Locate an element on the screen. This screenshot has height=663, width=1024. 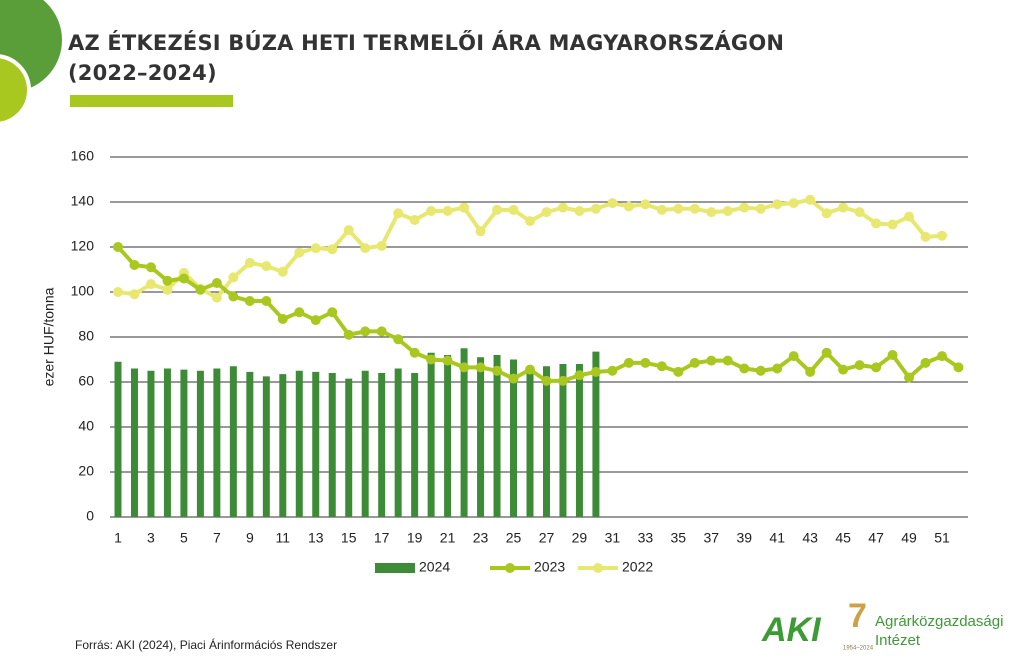
line is located at coordinates (530, 249).